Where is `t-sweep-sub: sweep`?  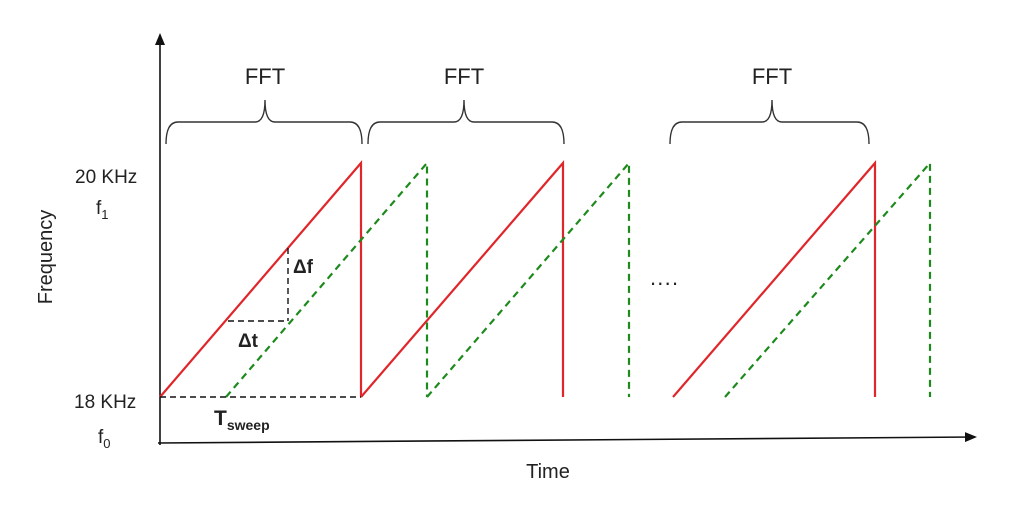 t-sweep-sub: sweep is located at coordinates (248, 425).